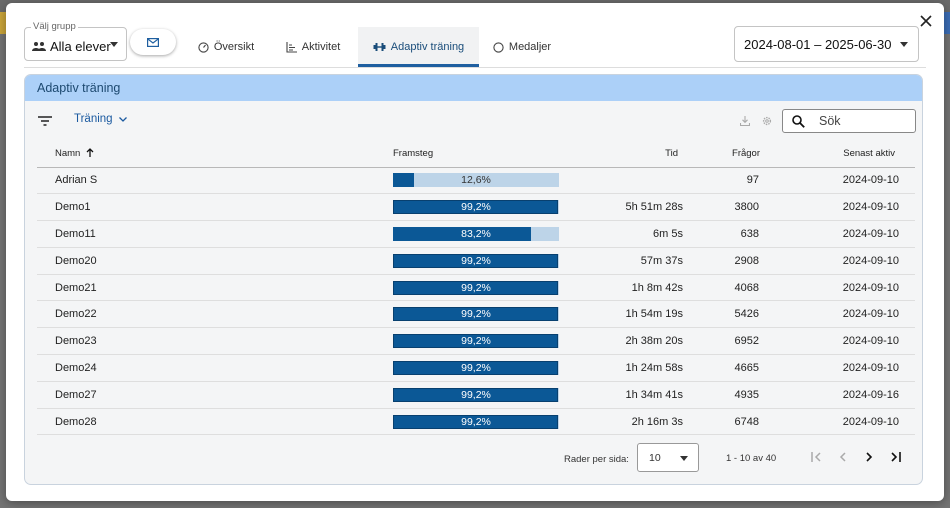 The width and height of the screenshot is (950, 508). What do you see at coordinates (93, 119) in the screenshot?
I see `training-filter-label: Träning` at bounding box center [93, 119].